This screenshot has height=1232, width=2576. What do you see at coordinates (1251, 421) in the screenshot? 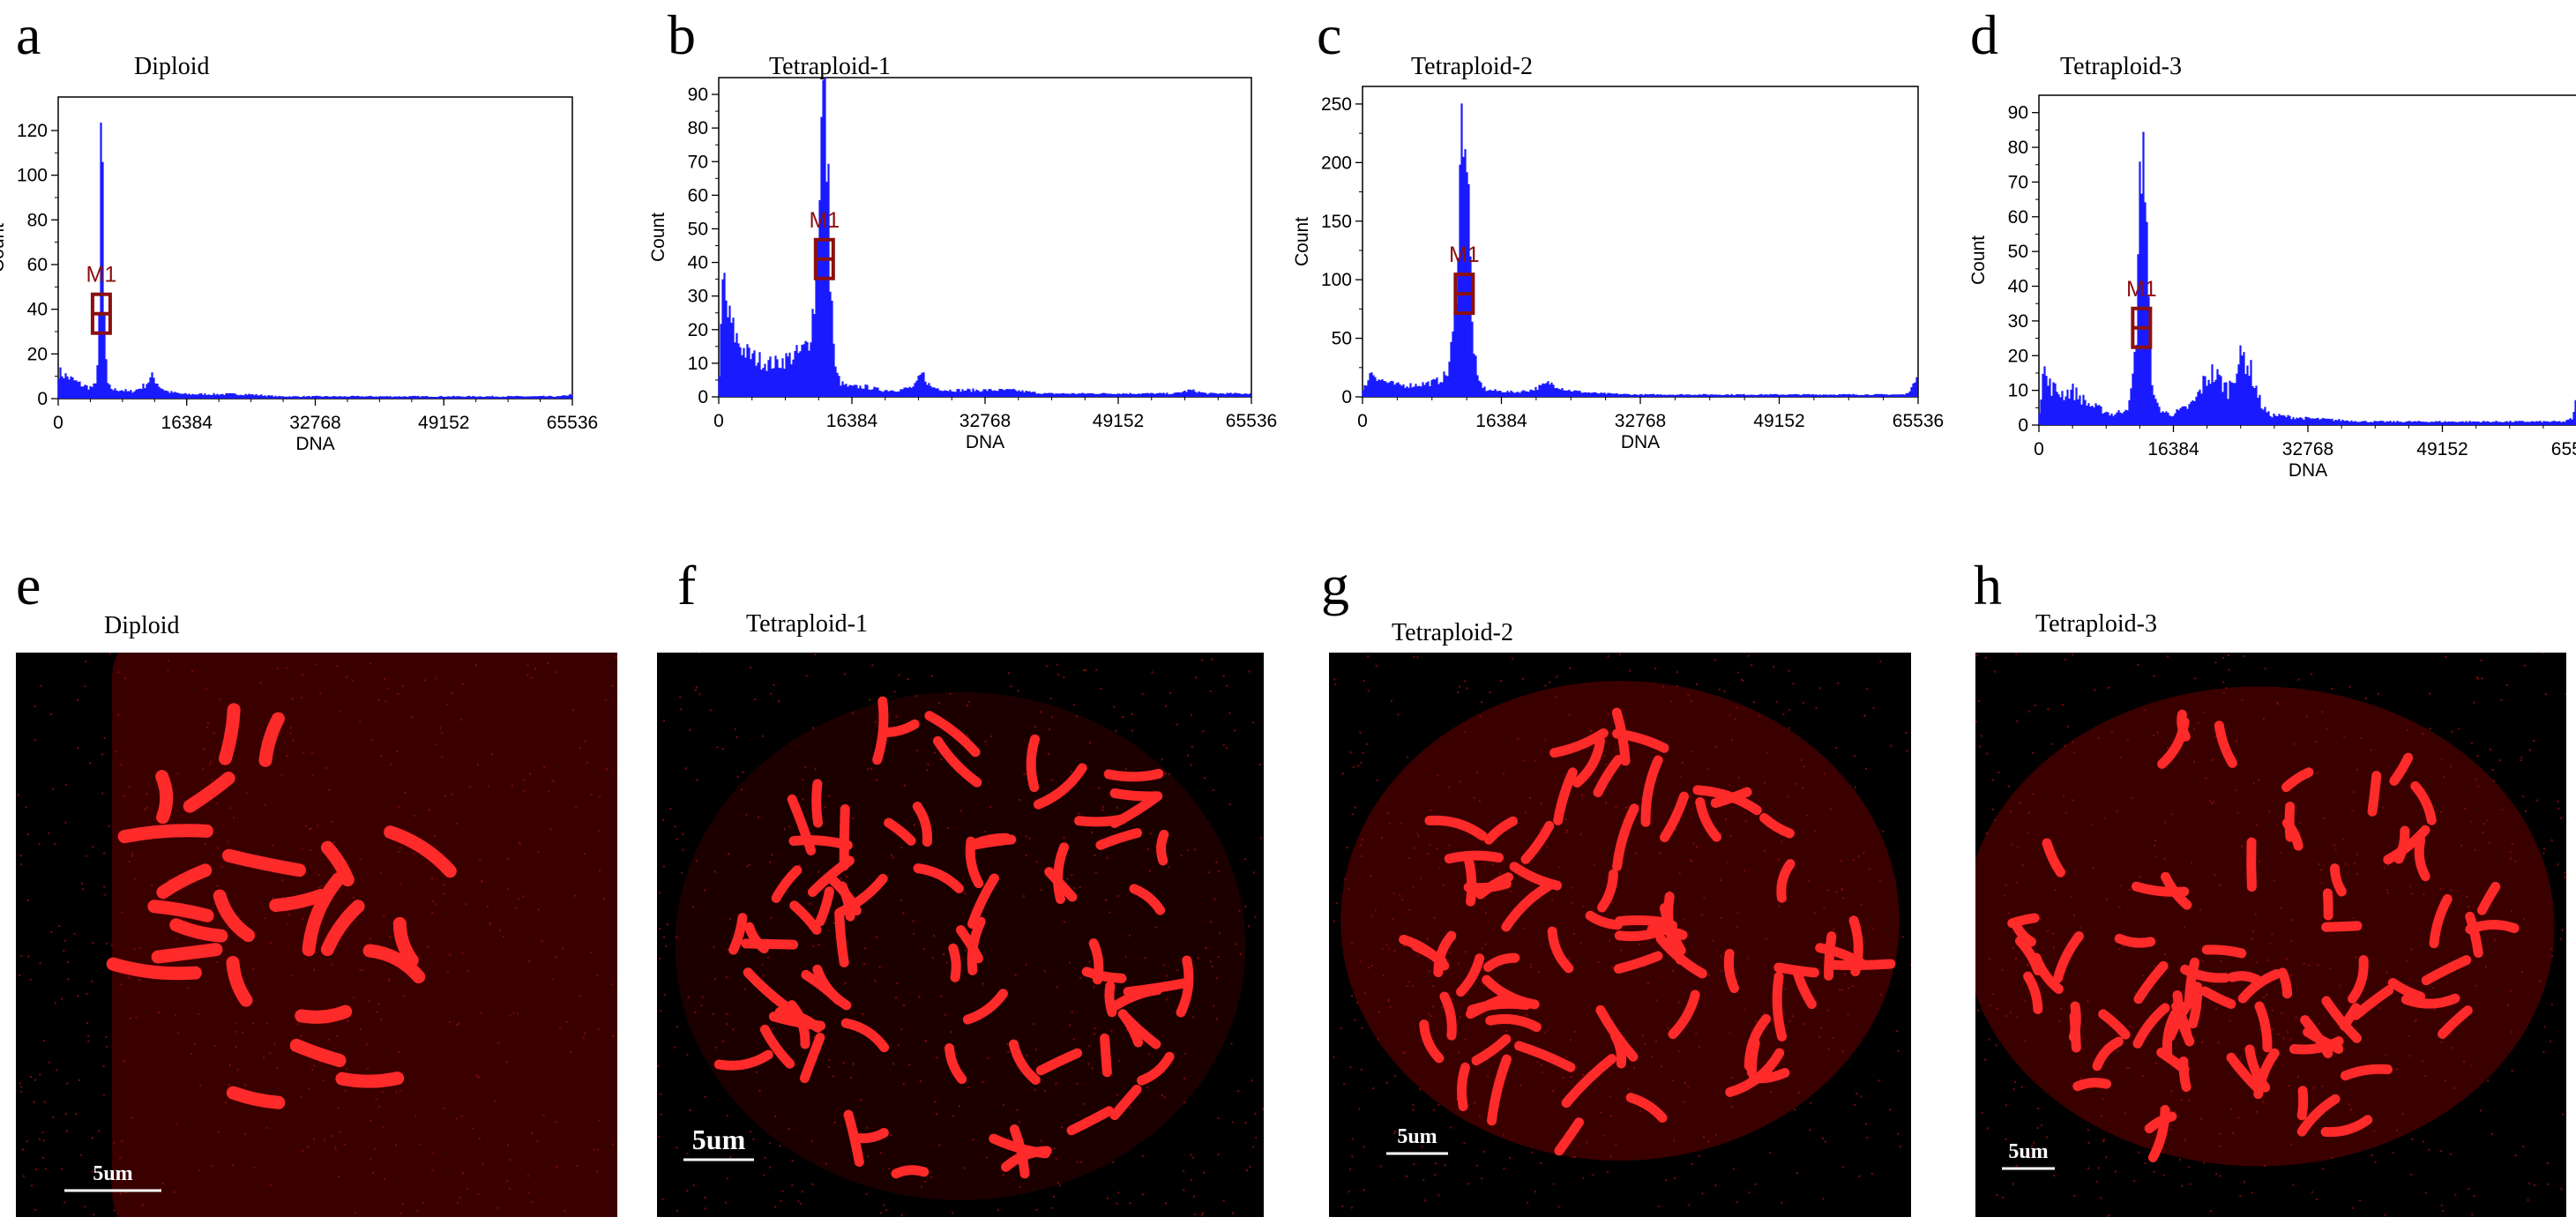
I see `x-tick-label: 65536` at bounding box center [1251, 421].